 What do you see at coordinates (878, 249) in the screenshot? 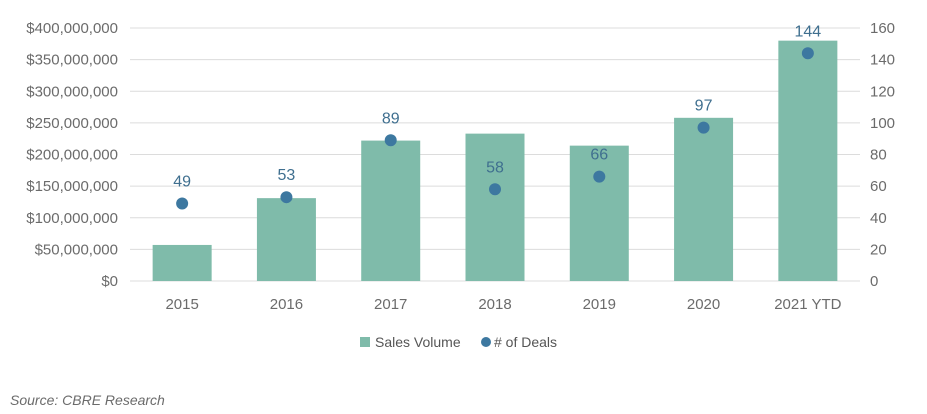
I see `right-tick-label: 20` at bounding box center [878, 249].